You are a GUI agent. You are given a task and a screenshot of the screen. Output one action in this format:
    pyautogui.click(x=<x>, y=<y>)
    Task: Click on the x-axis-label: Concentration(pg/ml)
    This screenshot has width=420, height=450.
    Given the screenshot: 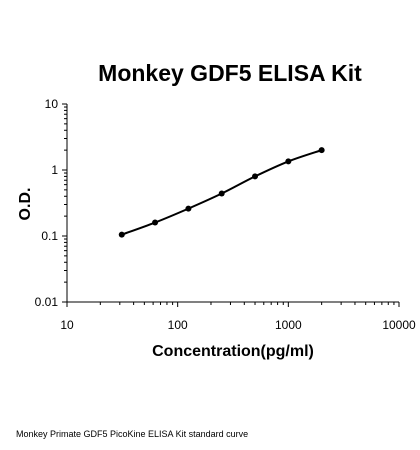 What is the action you would take?
    pyautogui.click(x=233, y=351)
    